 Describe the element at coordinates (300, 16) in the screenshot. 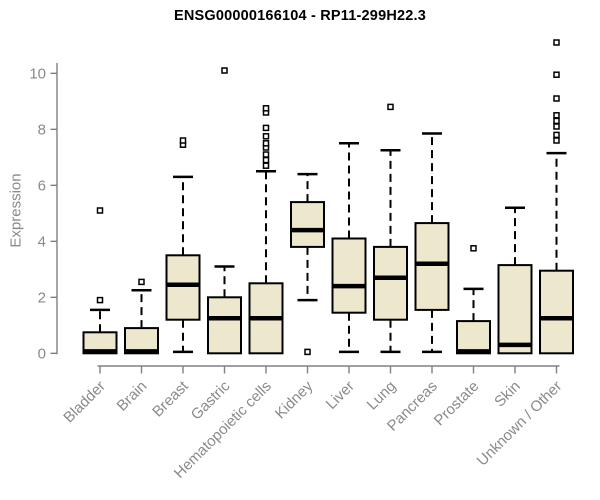

I see `chart-title: ENSG00000166104 - RP11-299H22.3` at that location.